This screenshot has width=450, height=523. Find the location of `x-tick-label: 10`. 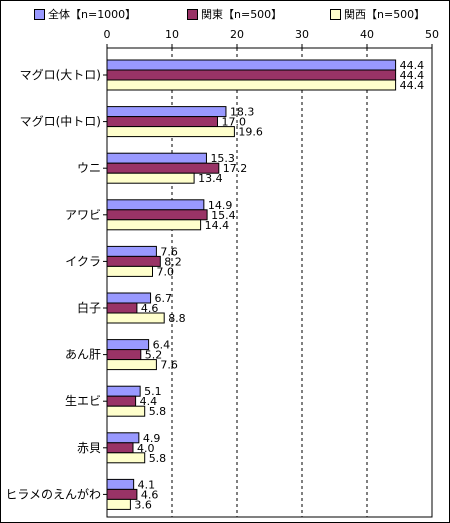

x-tick-label: 10 is located at coordinates (172, 34).